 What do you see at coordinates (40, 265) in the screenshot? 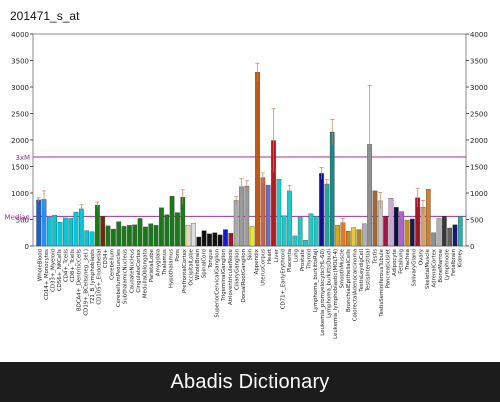
I see `x-tick-label: WholeBlood` at bounding box center [40, 265].